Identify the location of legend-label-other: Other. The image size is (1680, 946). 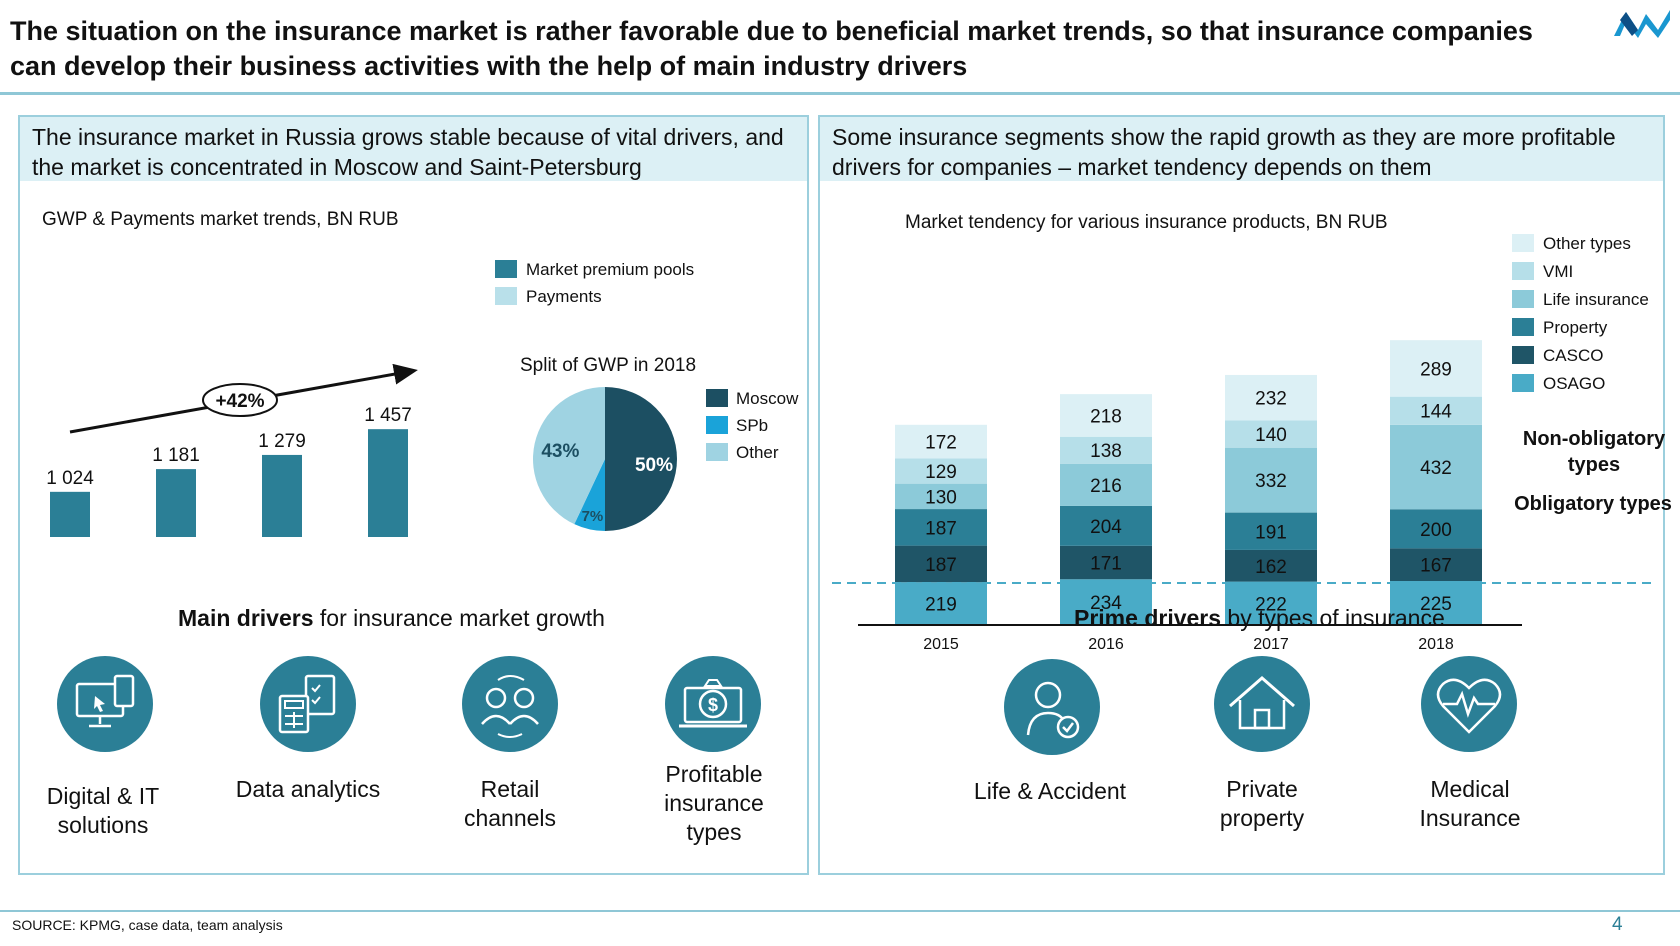
(757, 452).